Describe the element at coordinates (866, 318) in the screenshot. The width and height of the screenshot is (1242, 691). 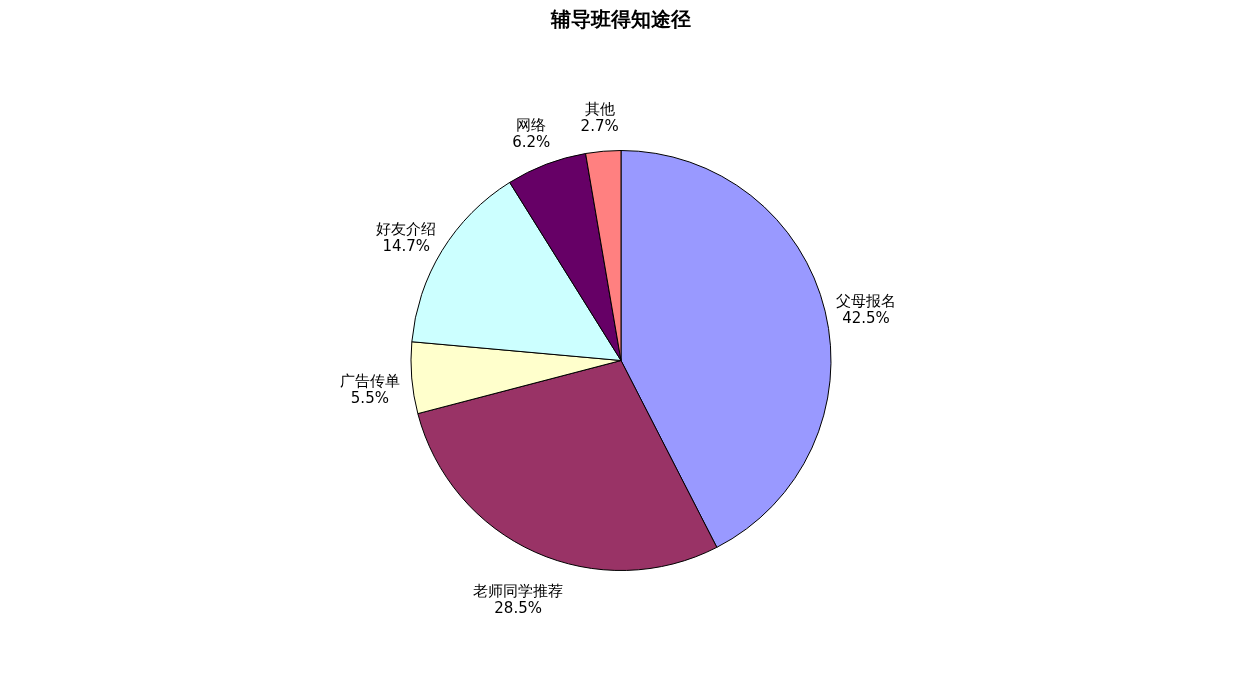
I see `data-label: 42.5%` at that location.